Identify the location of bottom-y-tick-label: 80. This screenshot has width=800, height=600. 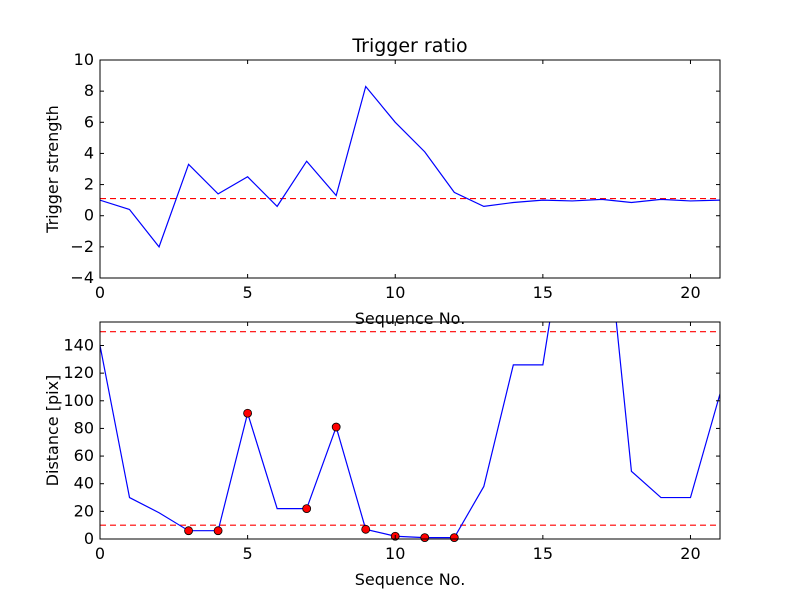
(84, 427).